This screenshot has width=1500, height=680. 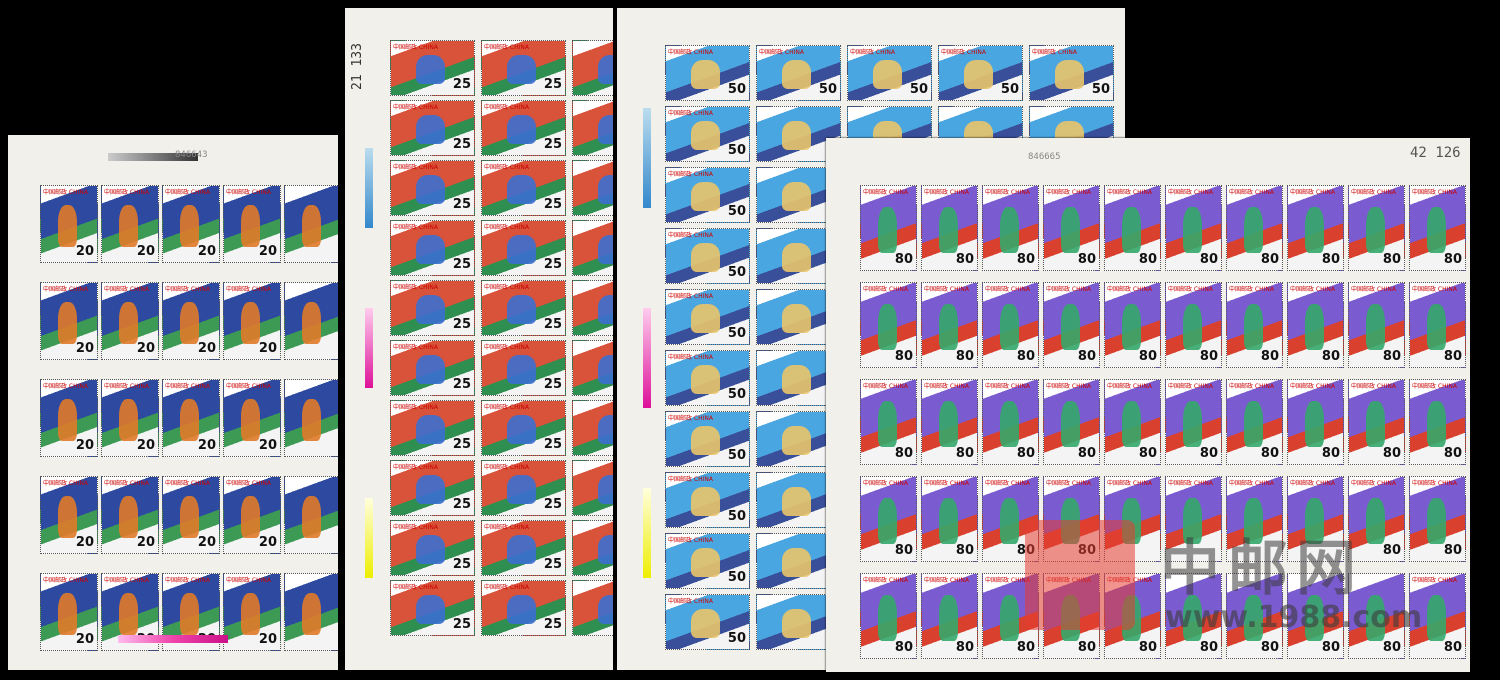 I want to click on color-registration-bar, so click(x=647, y=533).